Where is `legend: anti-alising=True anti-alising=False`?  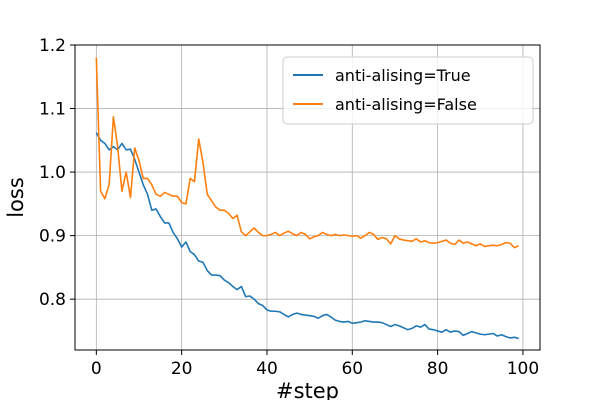 legend: anti-alising=True anti-alising=False is located at coordinates (408, 90).